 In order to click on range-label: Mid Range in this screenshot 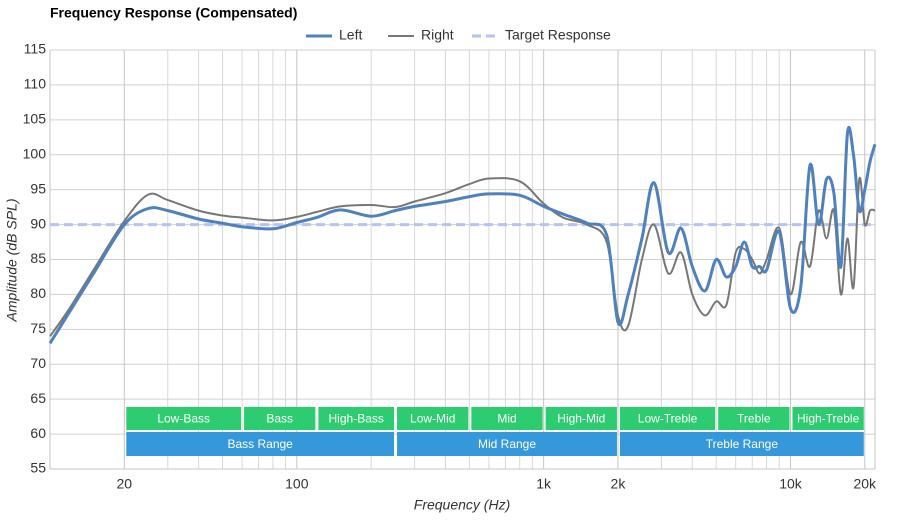, I will do `click(507, 444)`.